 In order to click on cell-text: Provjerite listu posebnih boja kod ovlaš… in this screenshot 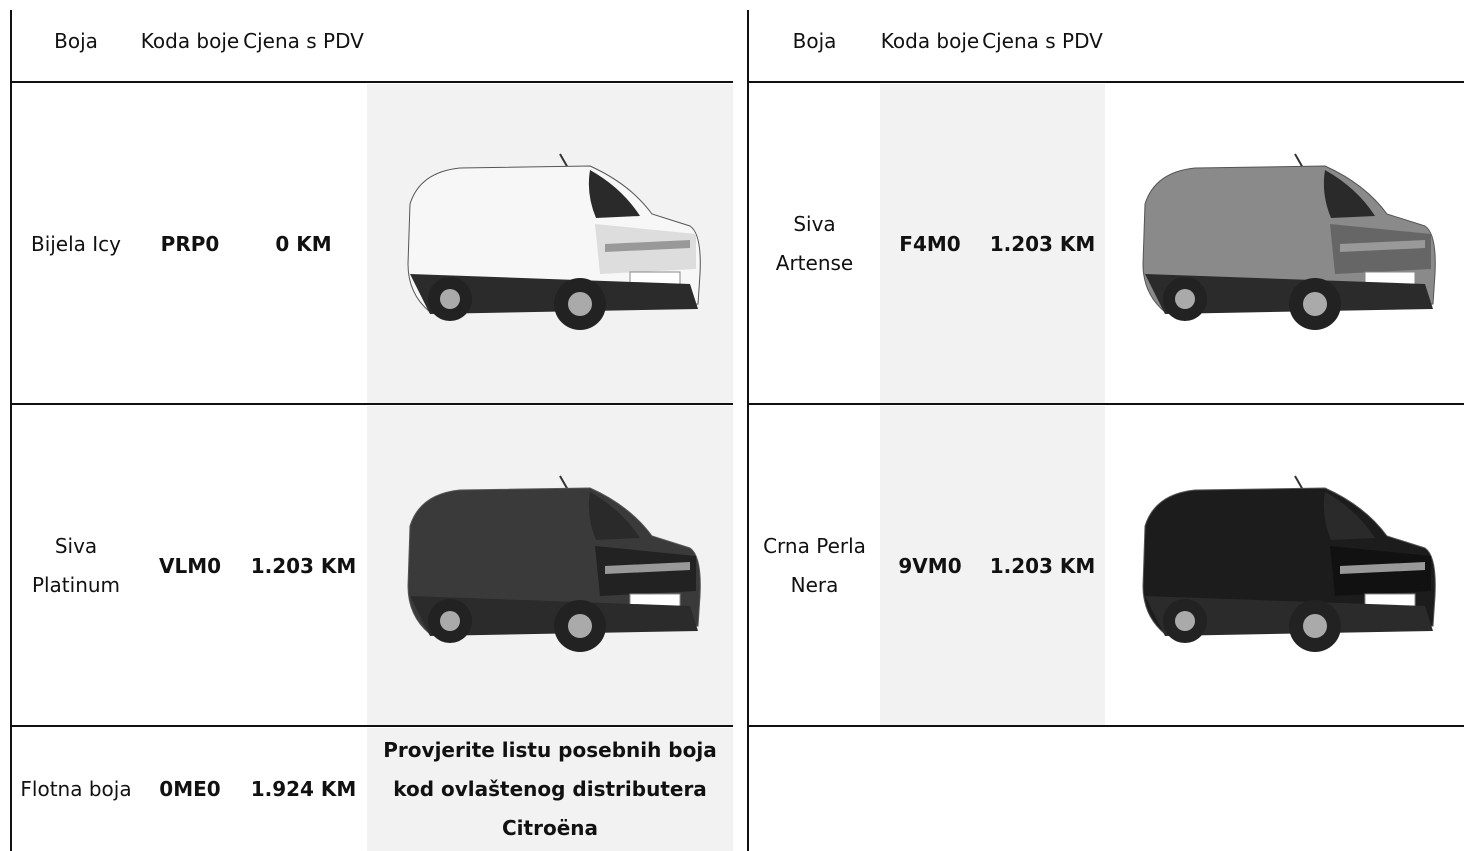, I will do `click(550, 789)`.